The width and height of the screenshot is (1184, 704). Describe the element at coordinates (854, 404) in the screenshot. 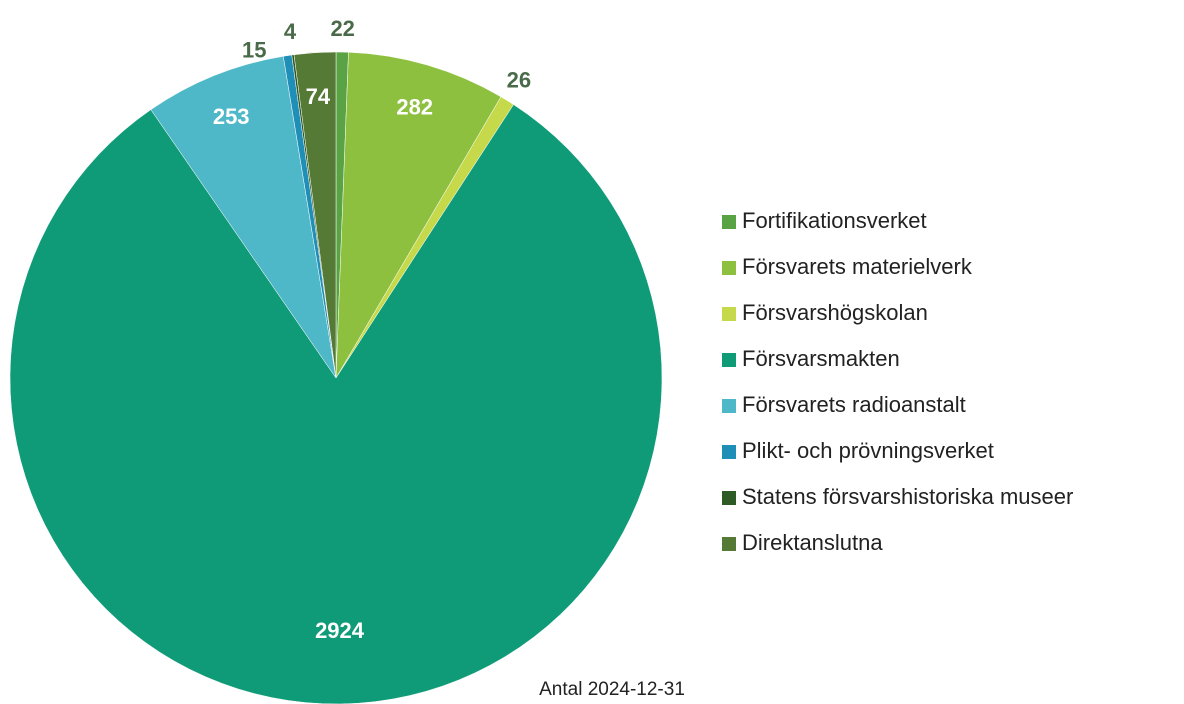

I see `legend-label: Försvarets radioanstalt` at that location.